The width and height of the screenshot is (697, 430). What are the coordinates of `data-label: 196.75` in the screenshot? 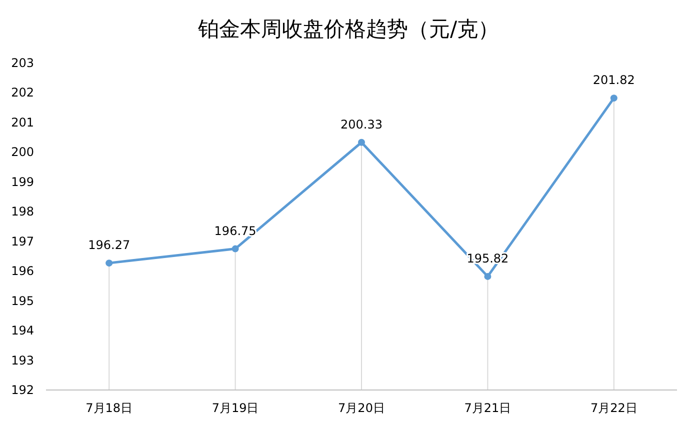 It's located at (235, 231).